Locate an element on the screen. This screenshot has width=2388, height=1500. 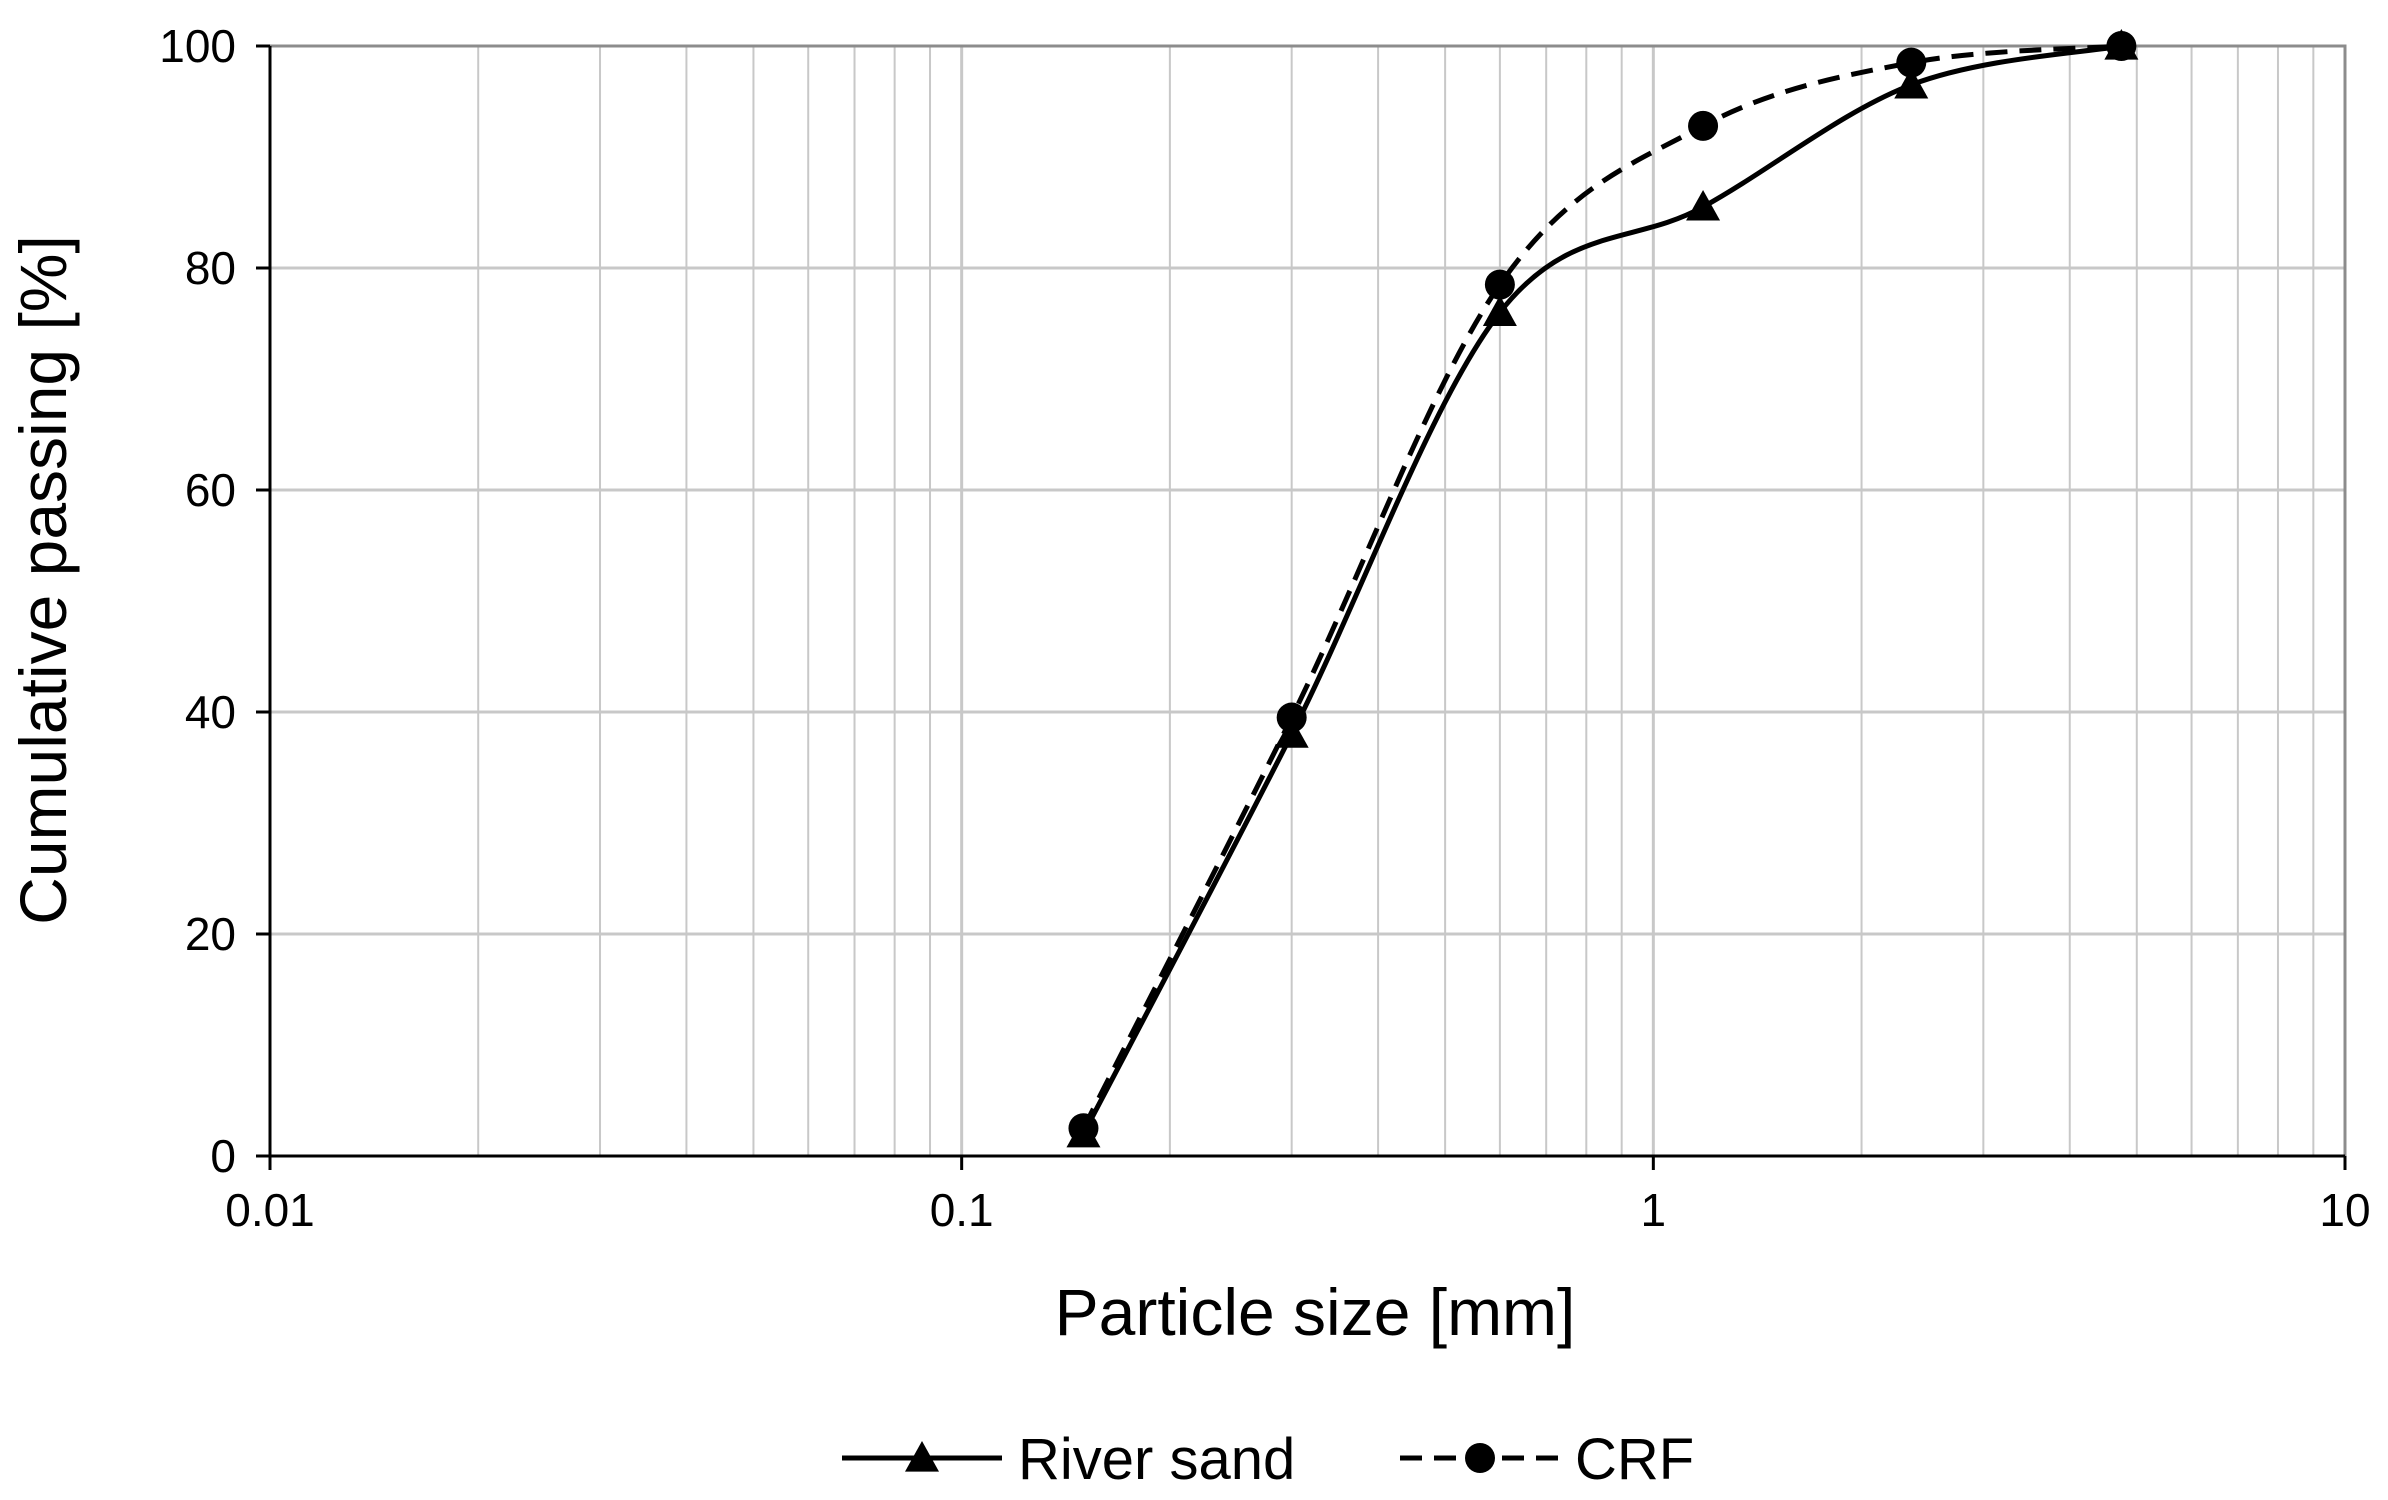
y-axis-title: Cumulative passing [%] is located at coordinates (43, 580).